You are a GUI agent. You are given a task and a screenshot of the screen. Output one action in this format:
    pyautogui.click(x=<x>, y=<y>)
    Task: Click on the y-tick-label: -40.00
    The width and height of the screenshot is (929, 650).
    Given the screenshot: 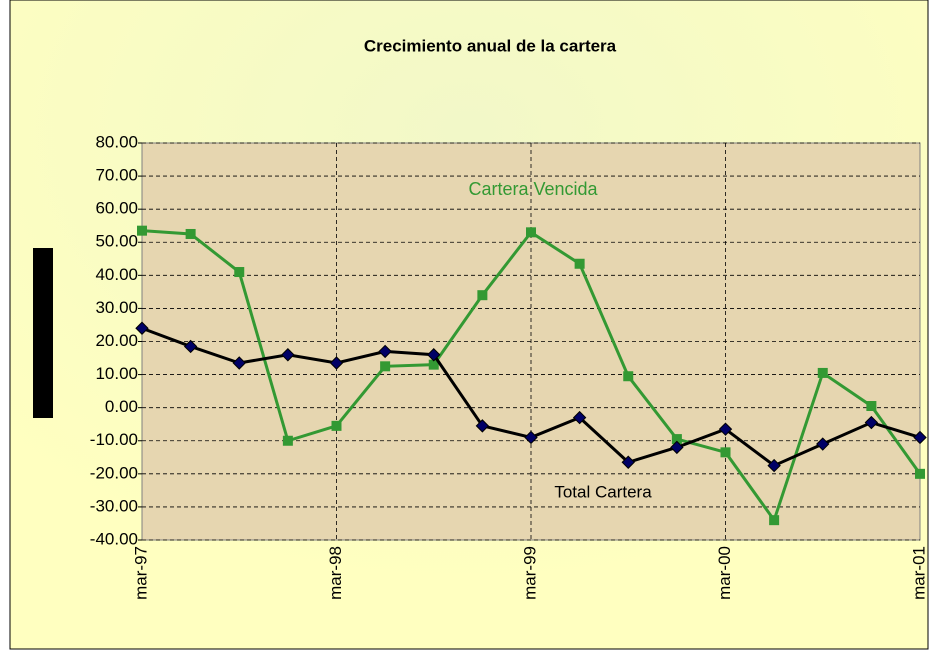 What is the action you would take?
    pyautogui.click(x=114, y=538)
    